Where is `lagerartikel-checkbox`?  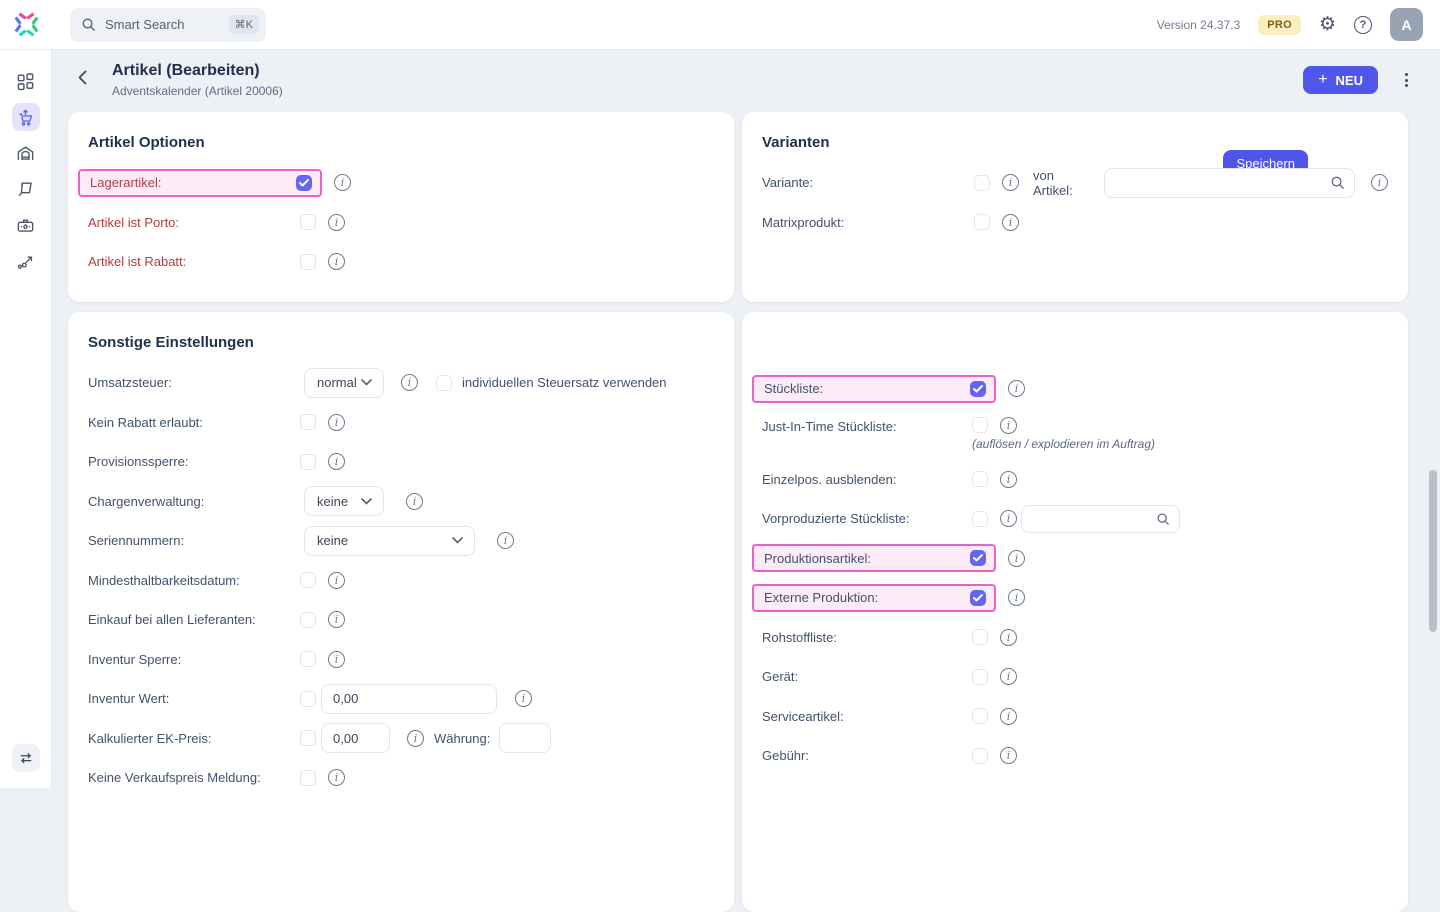 lagerartikel-checkbox is located at coordinates (304, 182).